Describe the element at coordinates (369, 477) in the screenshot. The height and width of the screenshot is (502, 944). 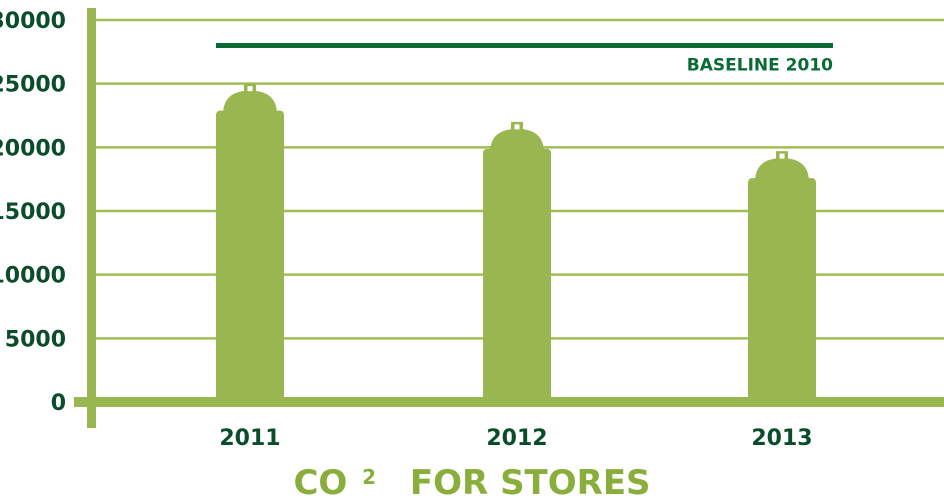
I see `title-subscript: 2` at that location.